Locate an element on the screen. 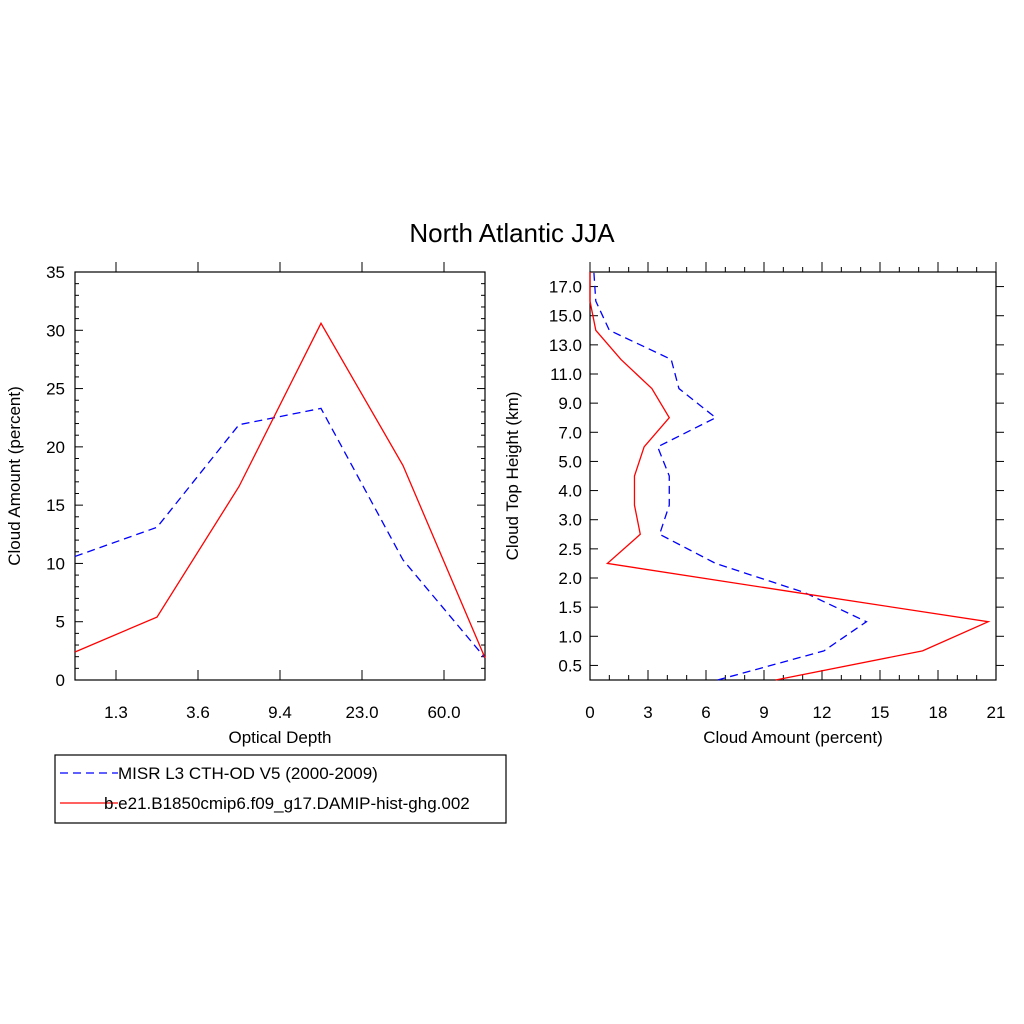 The height and width of the screenshot is (1024, 1024). right-y-tick-label: 5.0 is located at coordinates (570, 461).